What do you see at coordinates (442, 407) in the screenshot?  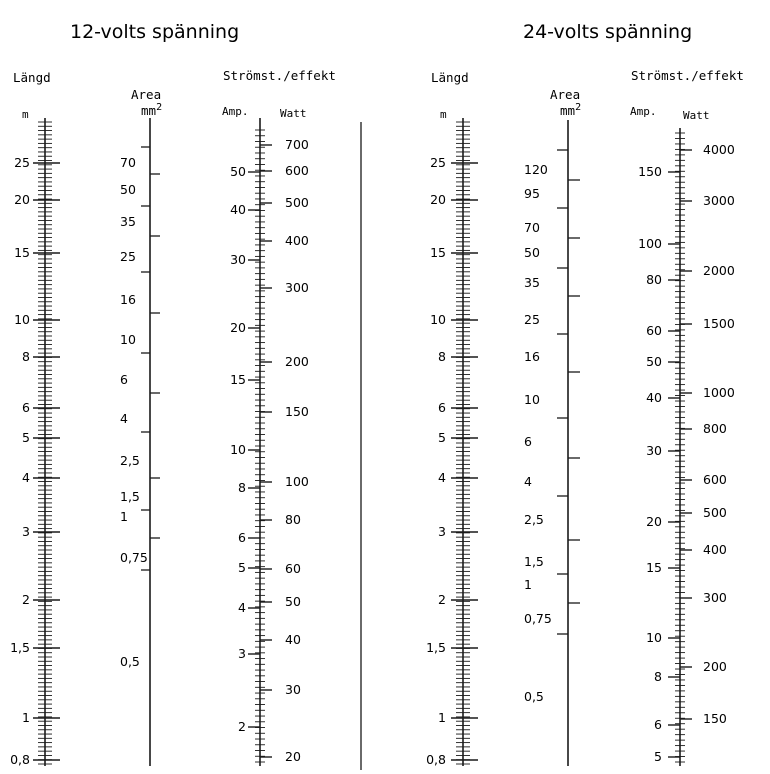 I see `right-length-label: 6` at bounding box center [442, 407].